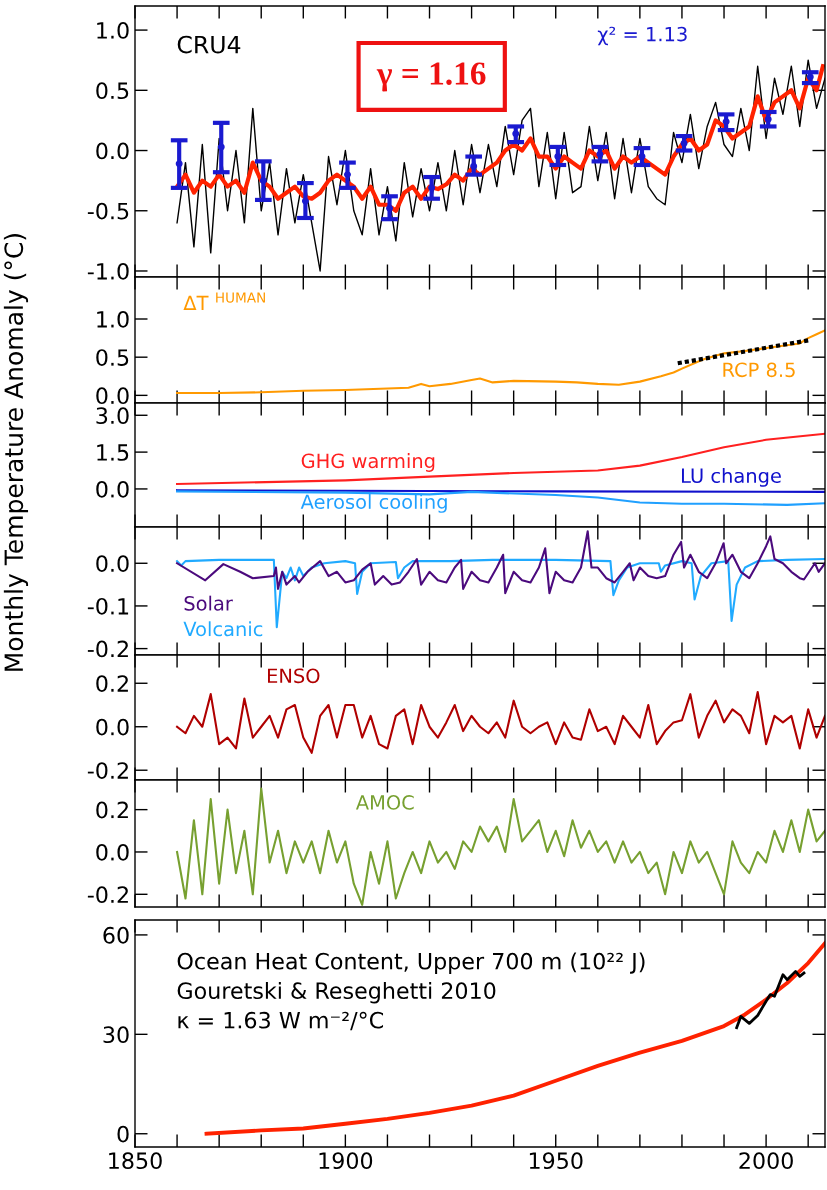 This screenshot has width=827, height=1190. I want to click on x-tick-label: 2000, so click(766, 1161).